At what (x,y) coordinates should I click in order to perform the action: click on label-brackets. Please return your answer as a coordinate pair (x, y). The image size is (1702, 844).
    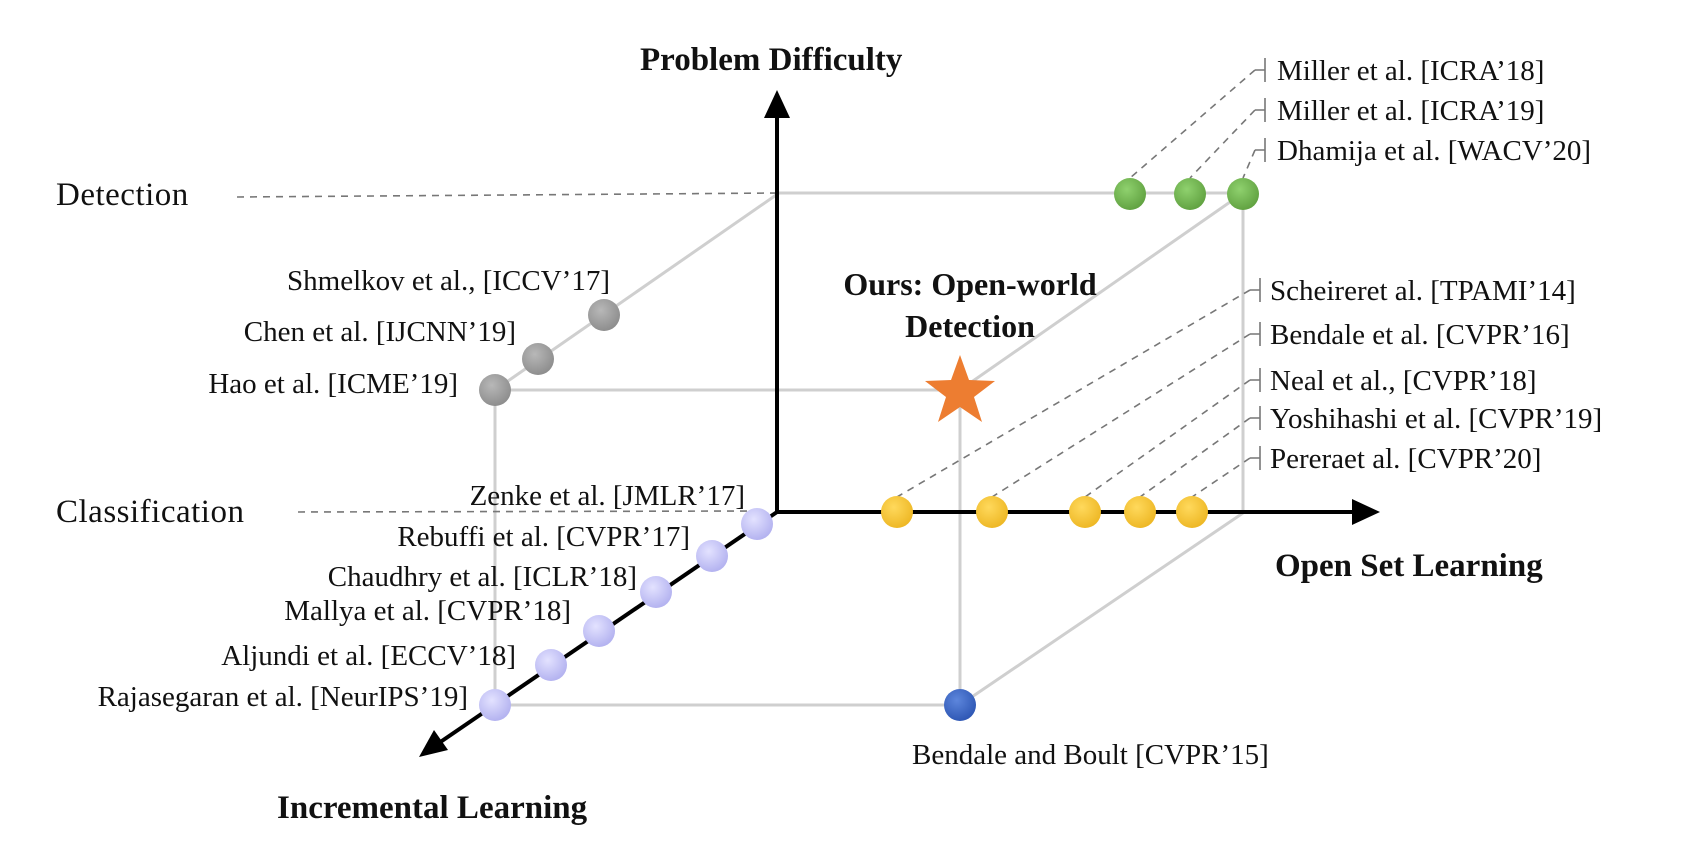
    Looking at the image, I should click on (1258, 264).